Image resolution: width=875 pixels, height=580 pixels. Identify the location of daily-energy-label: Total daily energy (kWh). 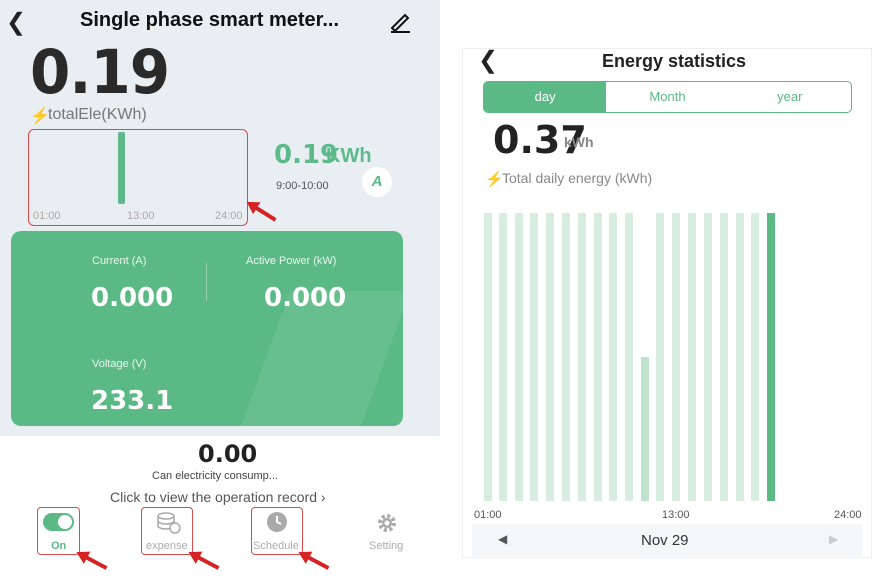
(577, 178).